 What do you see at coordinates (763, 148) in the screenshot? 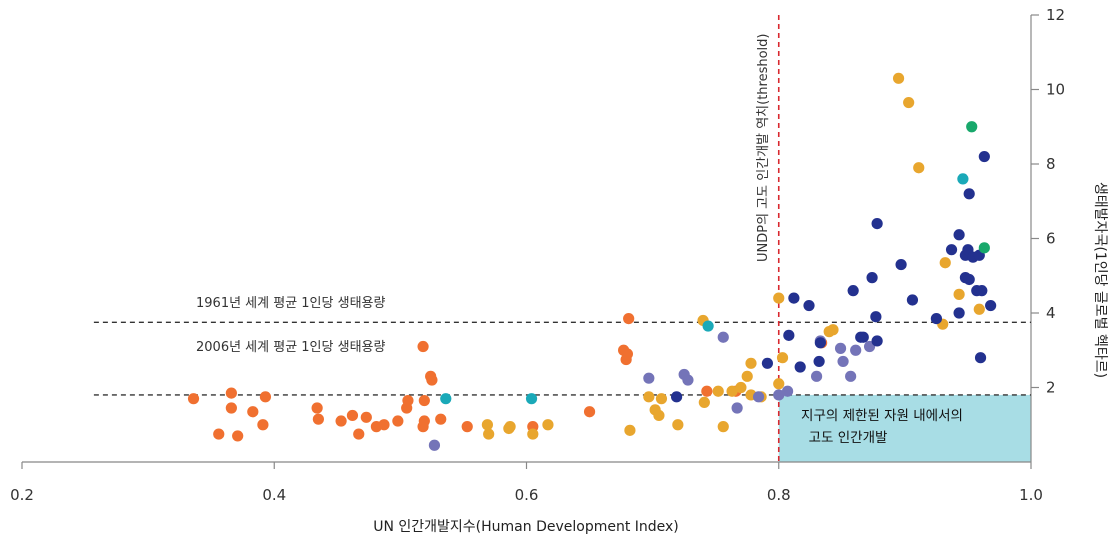
I see `threshold-label: UNDP의 고도 인간개발 역치(threshold)` at bounding box center [763, 148].